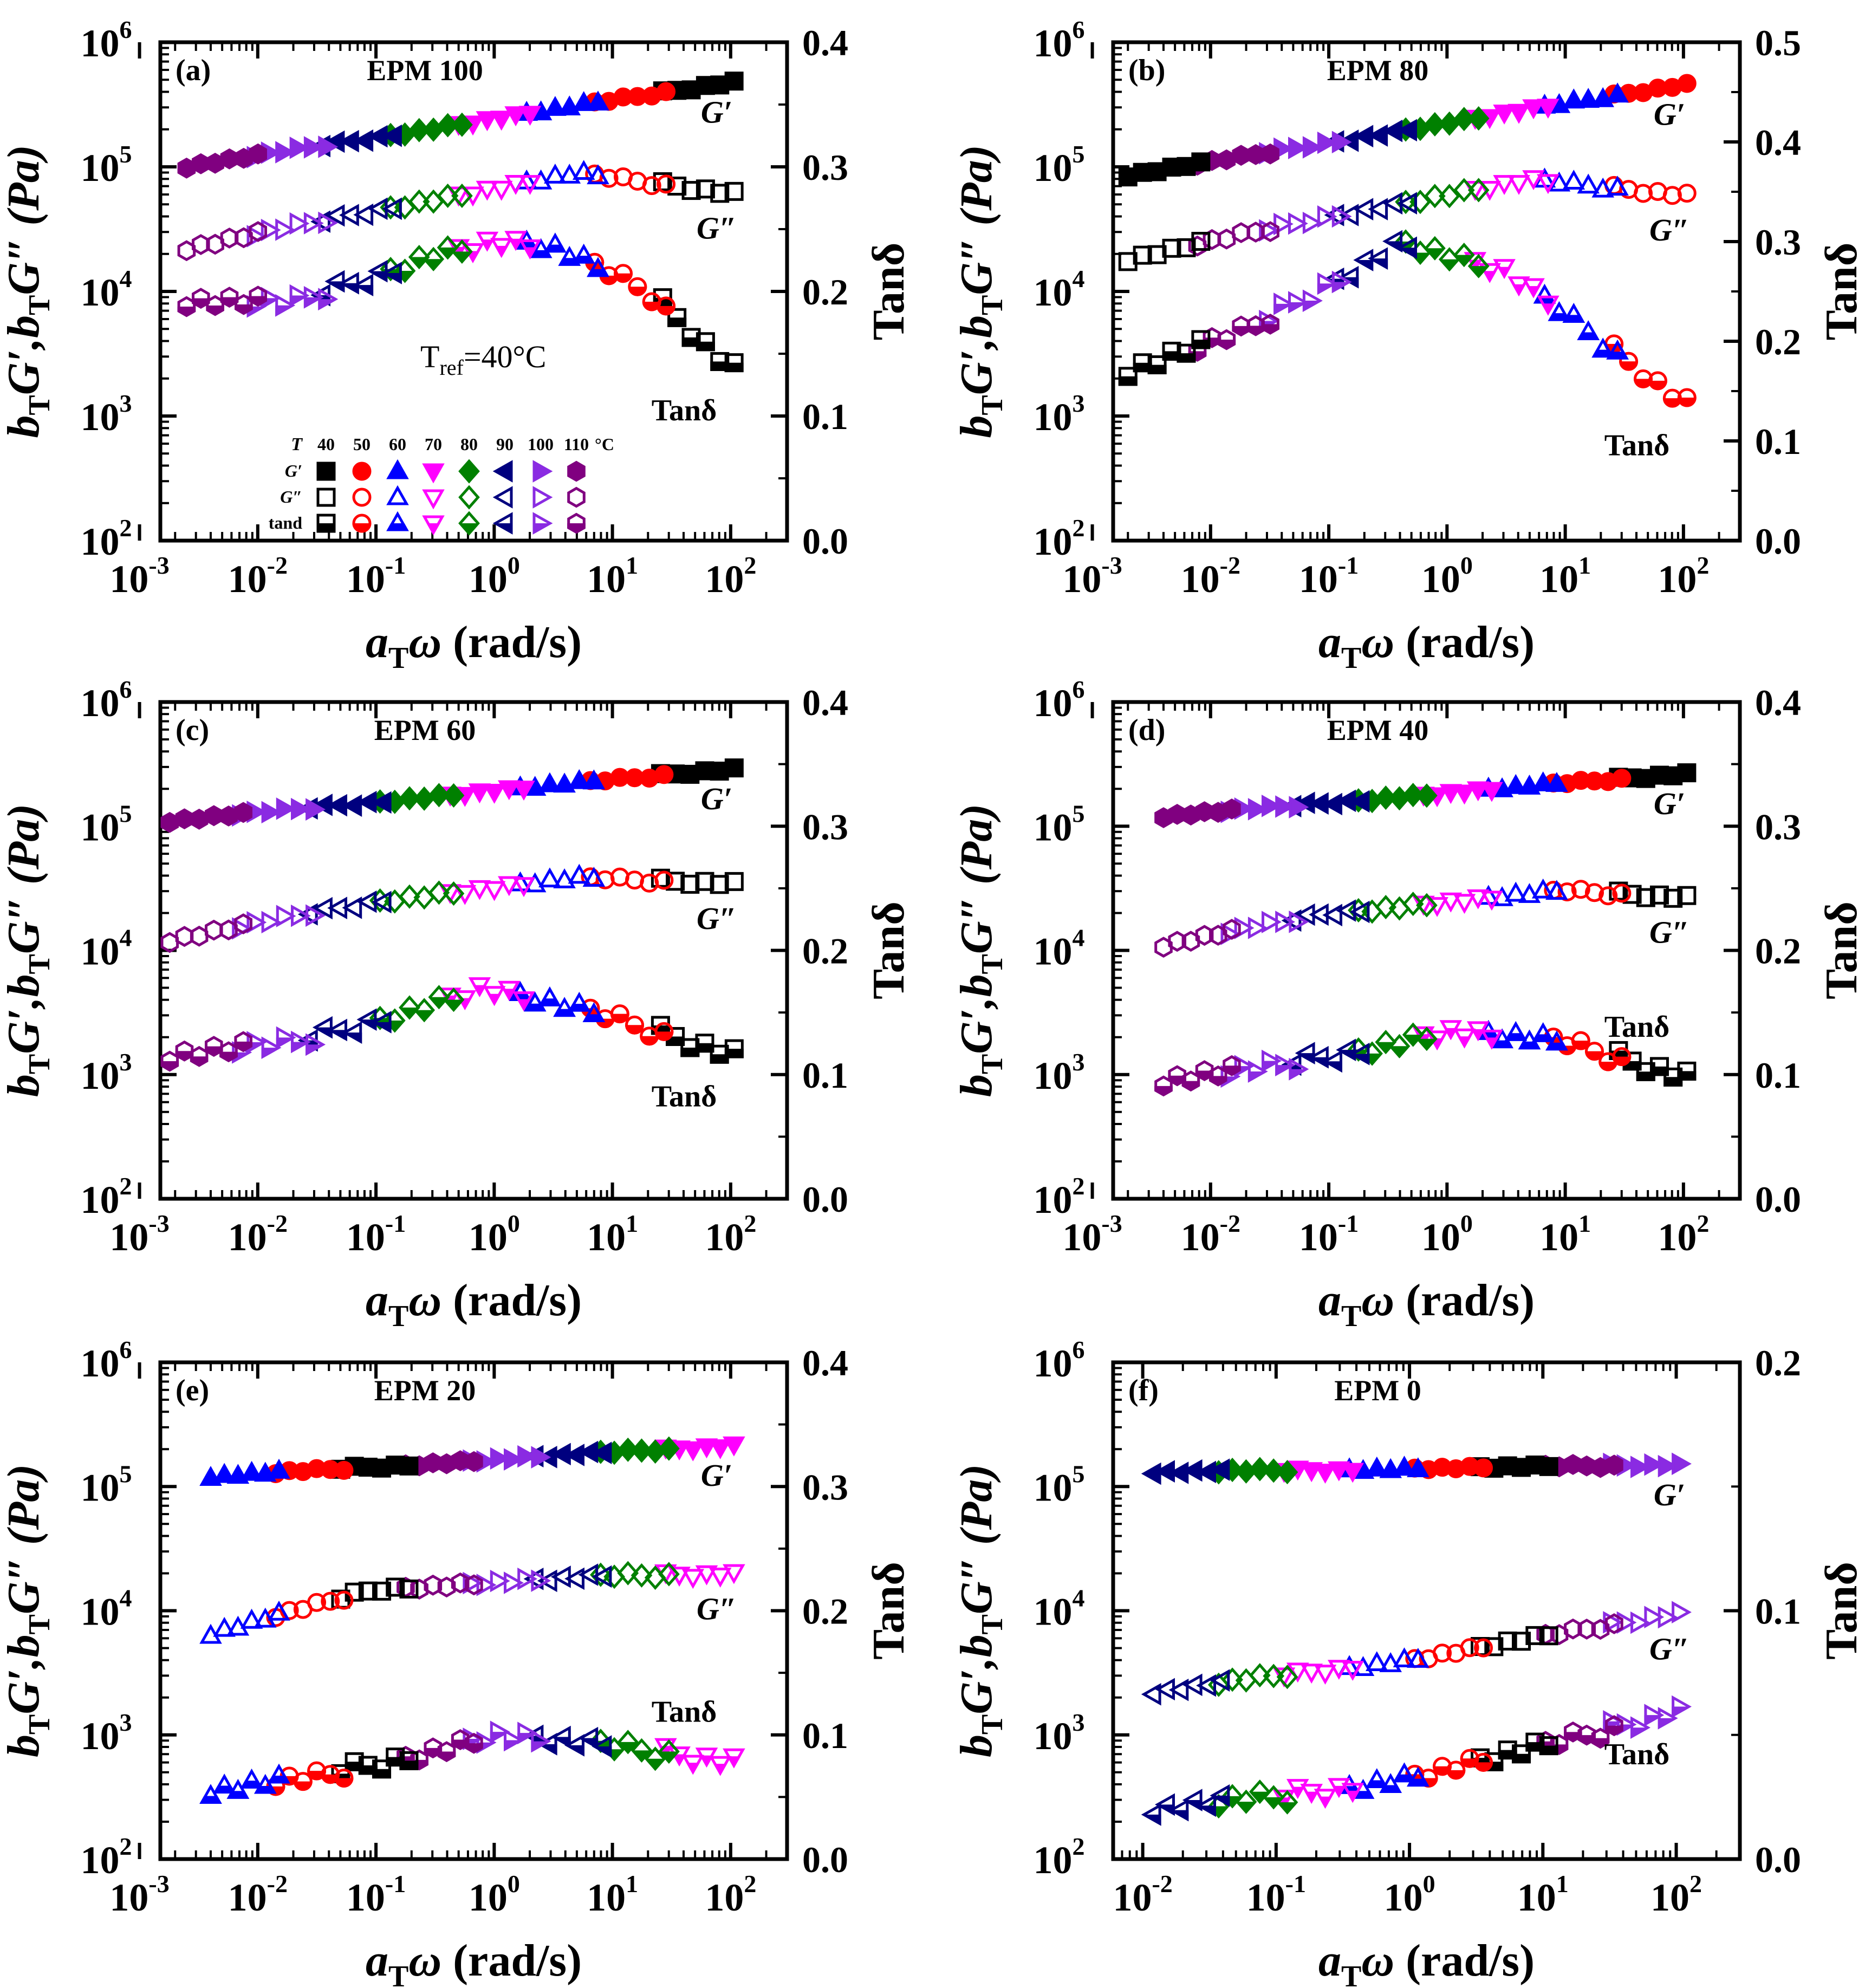 The image size is (1865, 1988). I want to click on y-axis-label: bTG′,bTG″ (Pa), so click(28, 292).